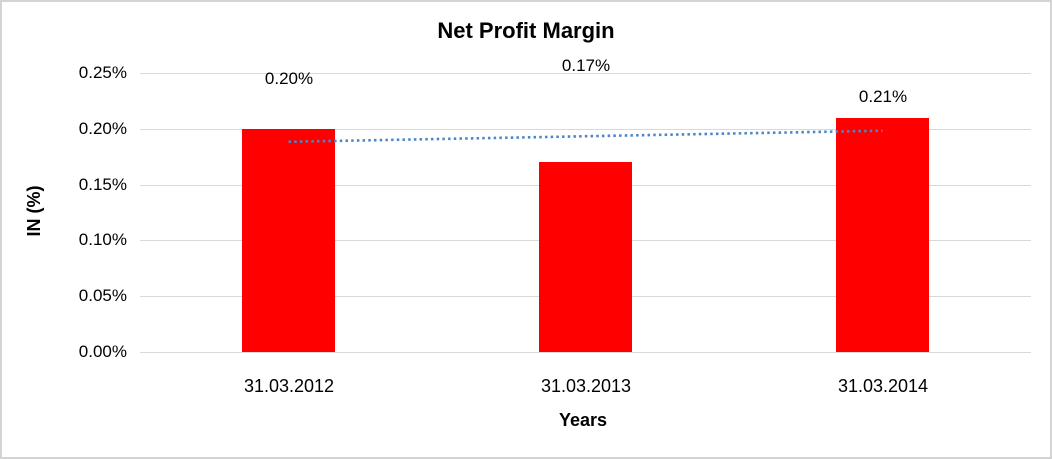 This screenshot has width=1052, height=459. I want to click on bar-value-label: 0.17%, so click(586, 65).